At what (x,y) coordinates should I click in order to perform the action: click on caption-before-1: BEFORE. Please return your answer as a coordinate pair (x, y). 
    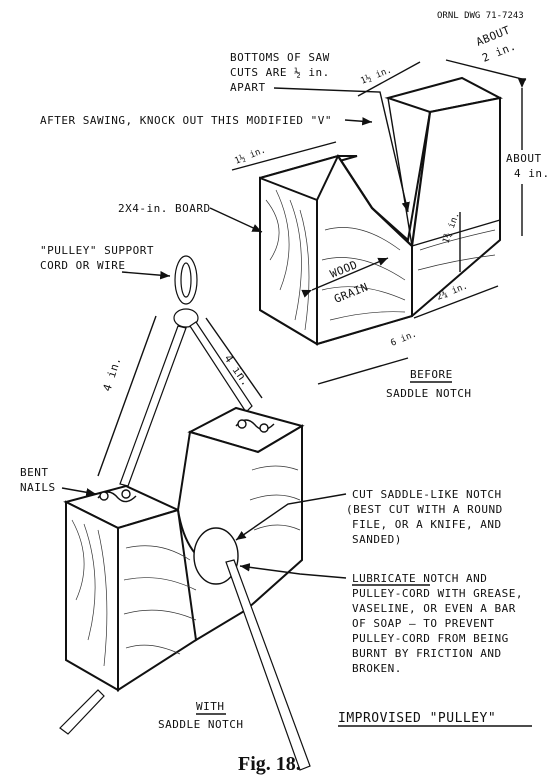
    Looking at the image, I should click on (431, 374).